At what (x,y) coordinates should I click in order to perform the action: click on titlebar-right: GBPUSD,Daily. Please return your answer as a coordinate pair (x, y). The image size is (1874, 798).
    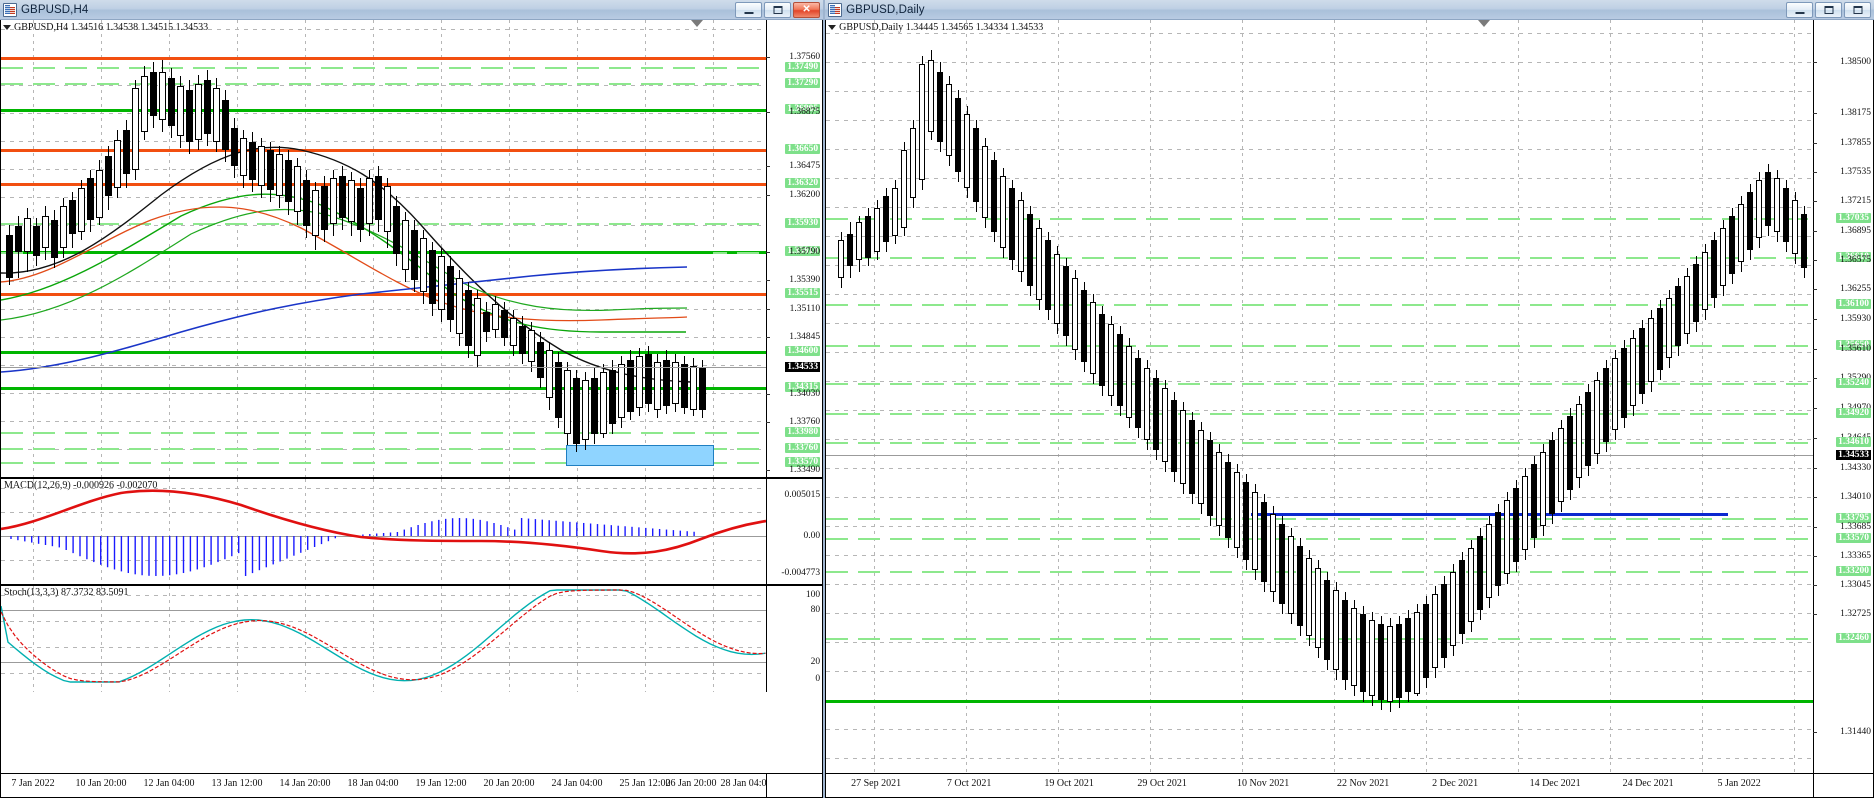
    Looking at the image, I should click on (1349, 10).